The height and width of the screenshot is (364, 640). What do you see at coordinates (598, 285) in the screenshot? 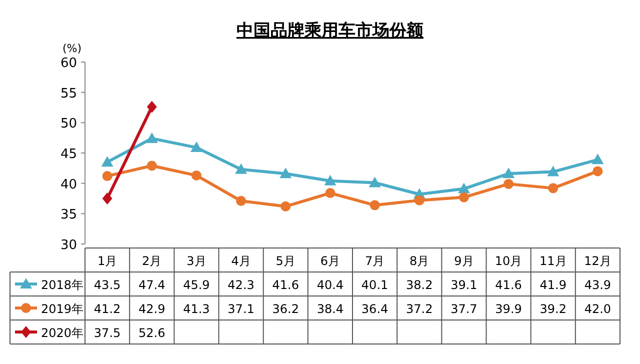
I see `data-label: 43.9` at bounding box center [598, 285].